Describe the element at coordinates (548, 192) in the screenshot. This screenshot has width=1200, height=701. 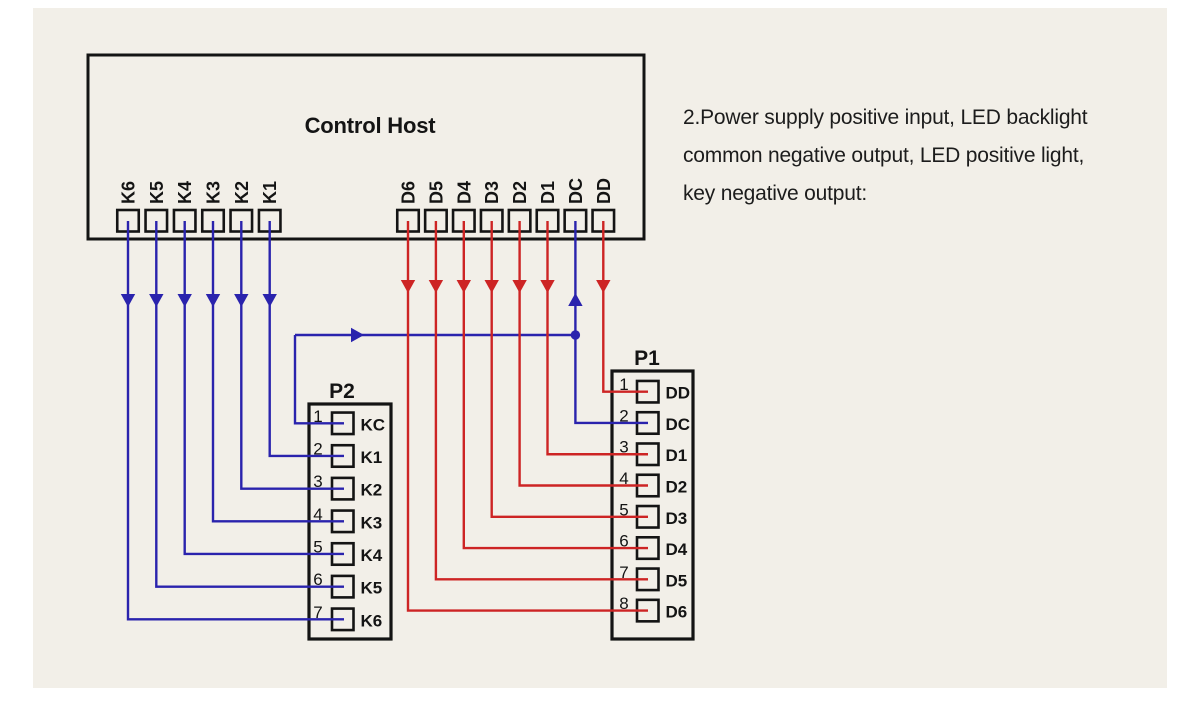
I see `host-pin-label-D1: D1` at that location.